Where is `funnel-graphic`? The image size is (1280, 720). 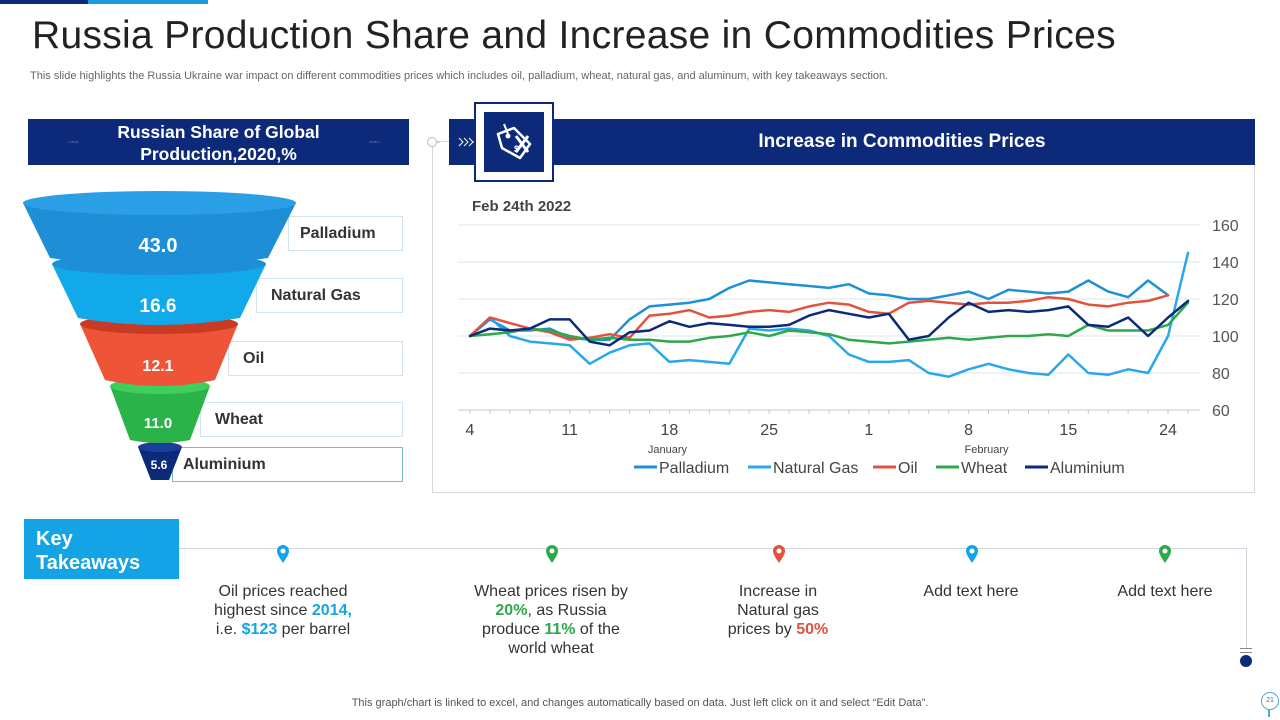 funnel-graphic is located at coordinates (159, 335).